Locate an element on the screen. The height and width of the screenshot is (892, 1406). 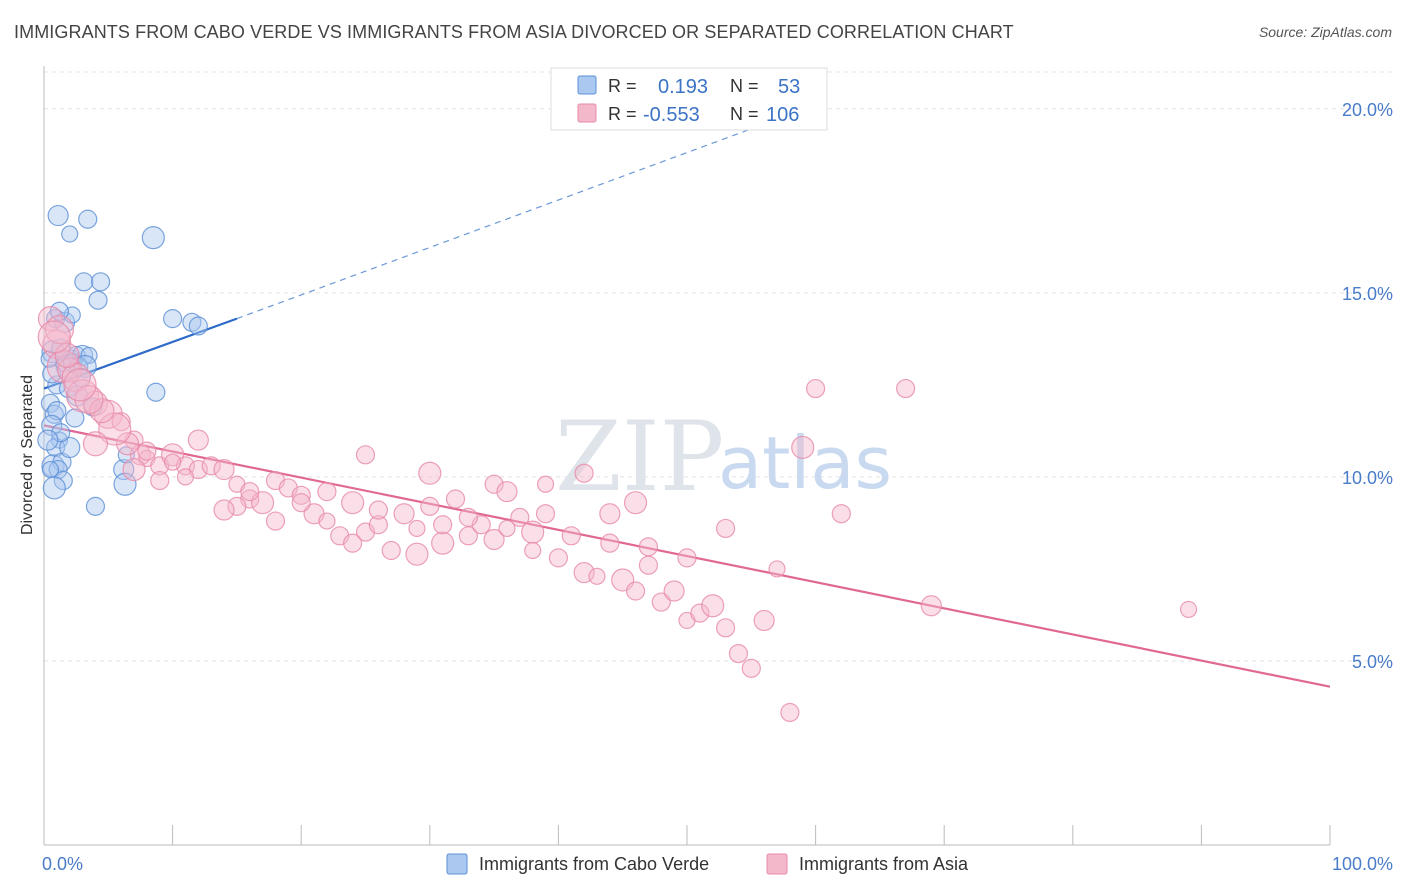
legend-r-label-2: R = is located at coordinates (622, 114).